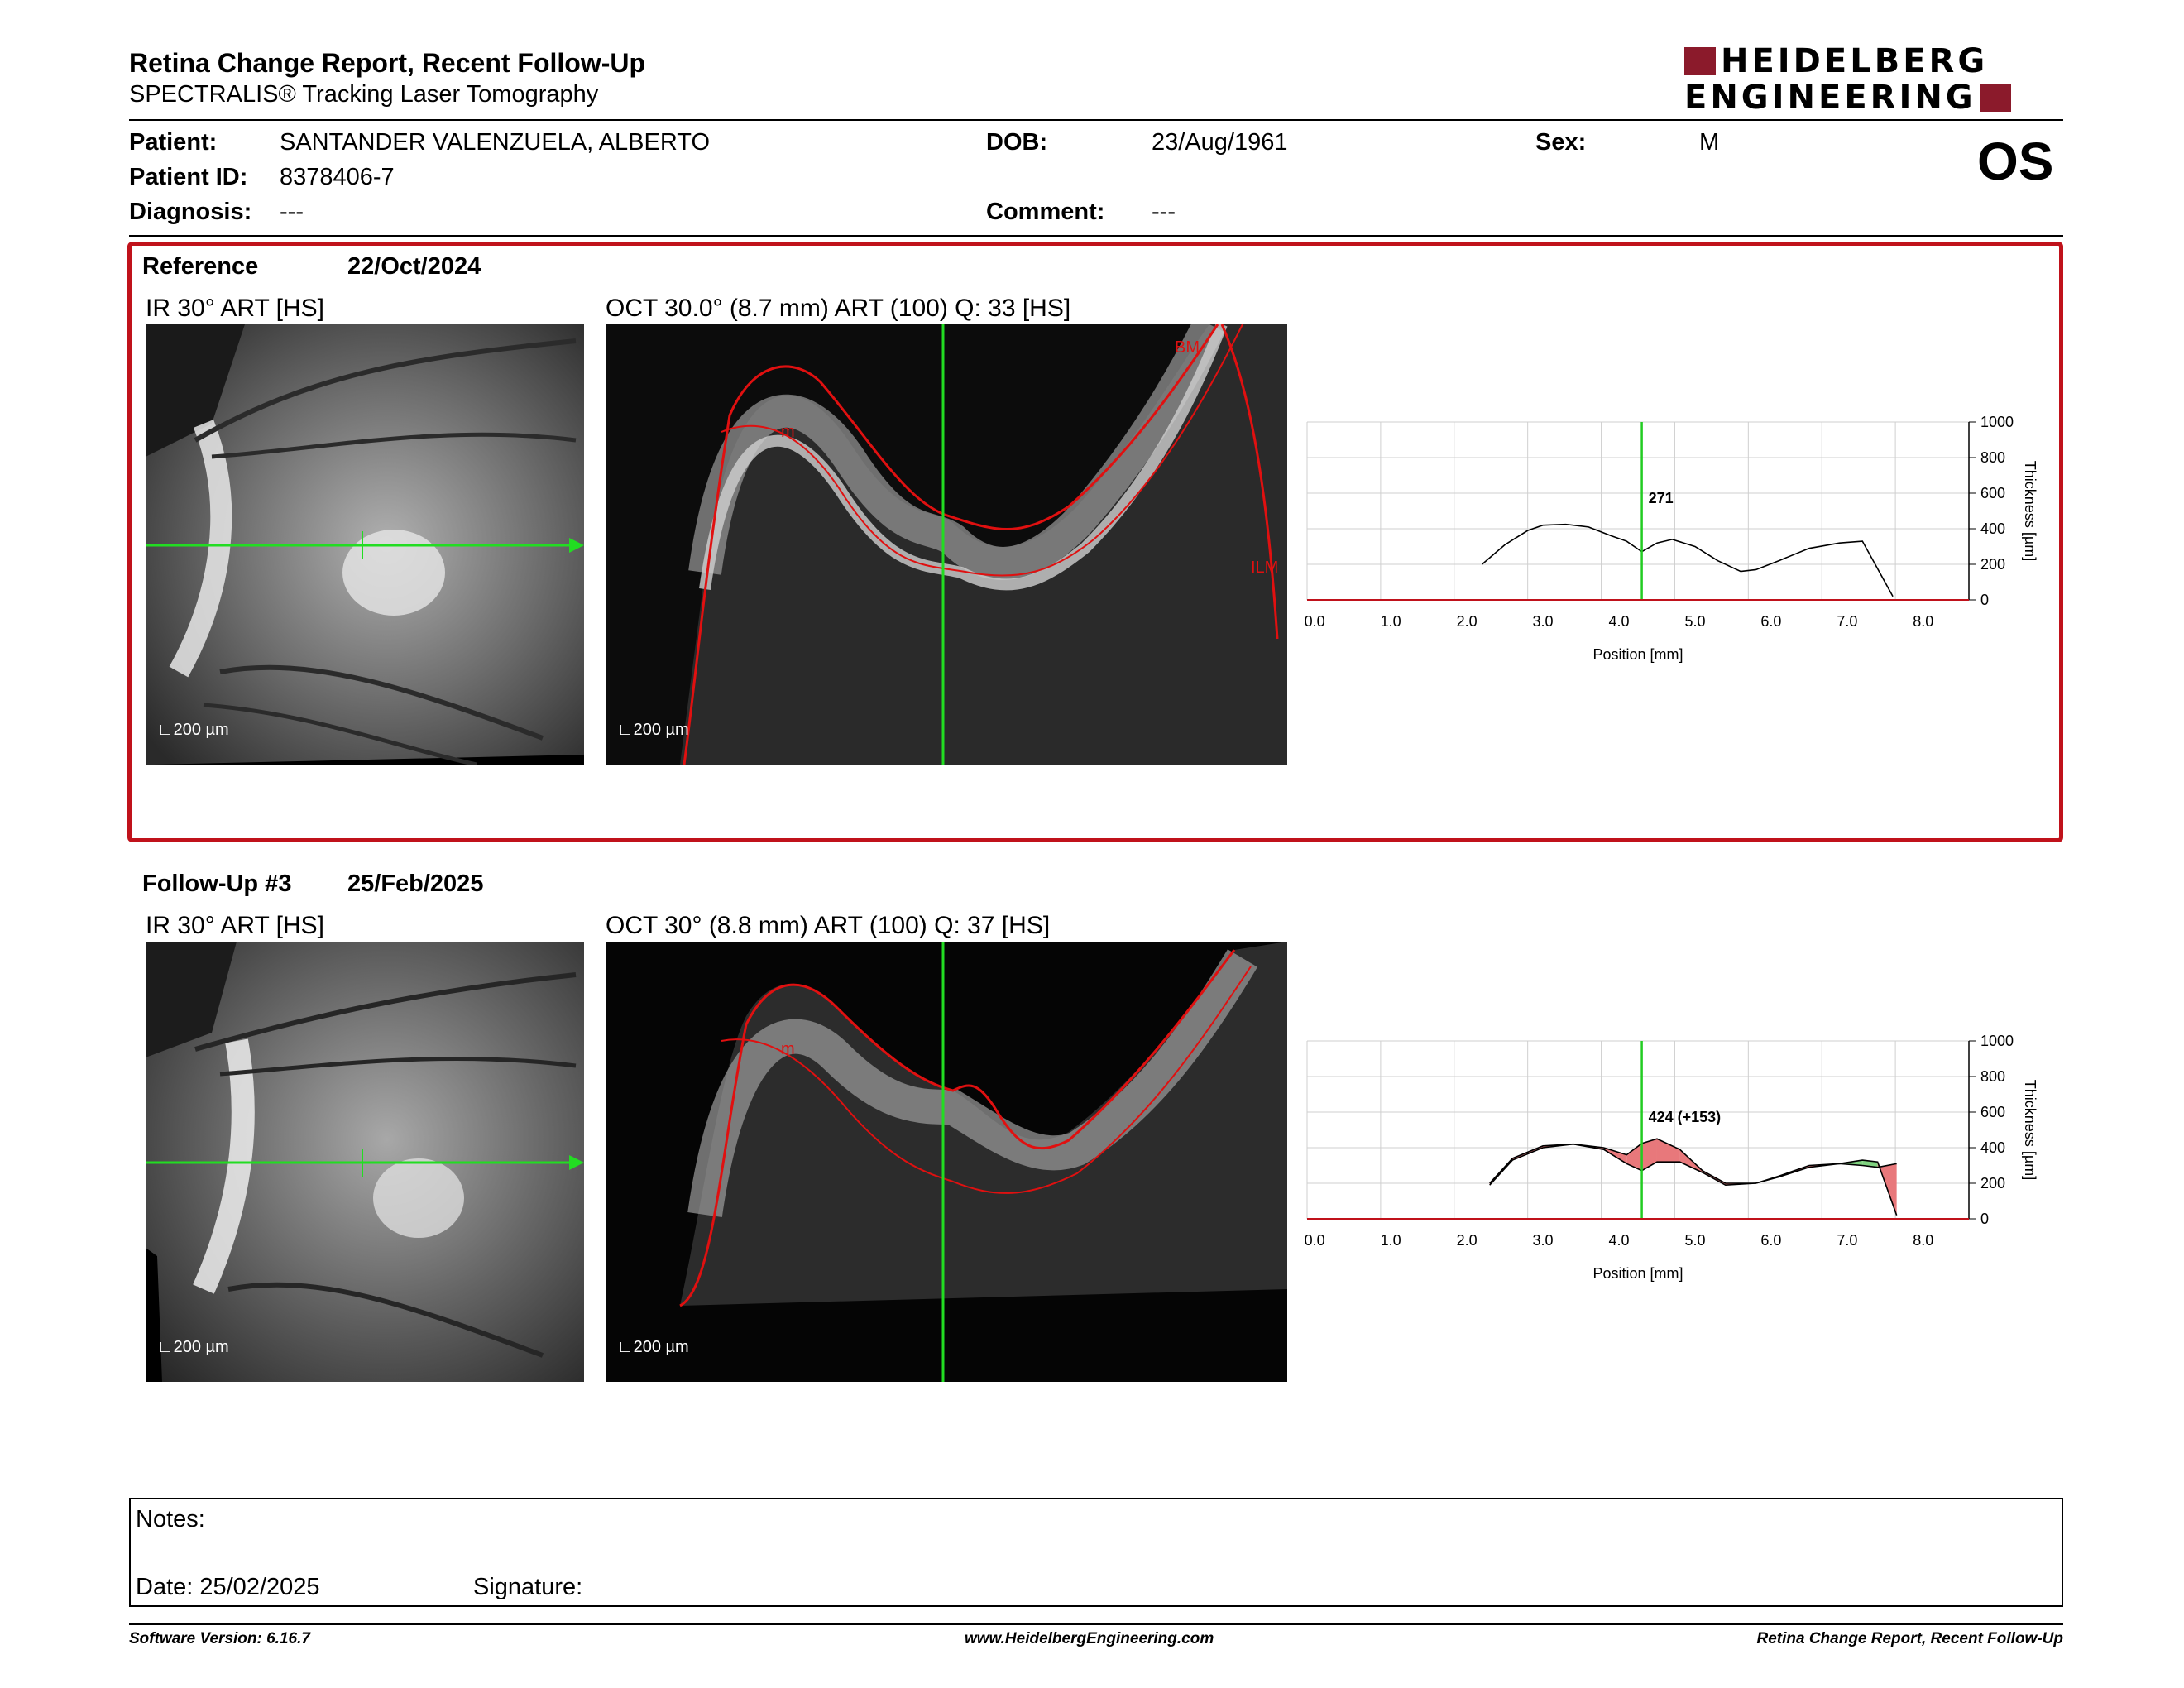 The height and width of the screenshot is (1688, 2184). I want to click on diagnosis-label: Diagnosis:, so click(190, 212).